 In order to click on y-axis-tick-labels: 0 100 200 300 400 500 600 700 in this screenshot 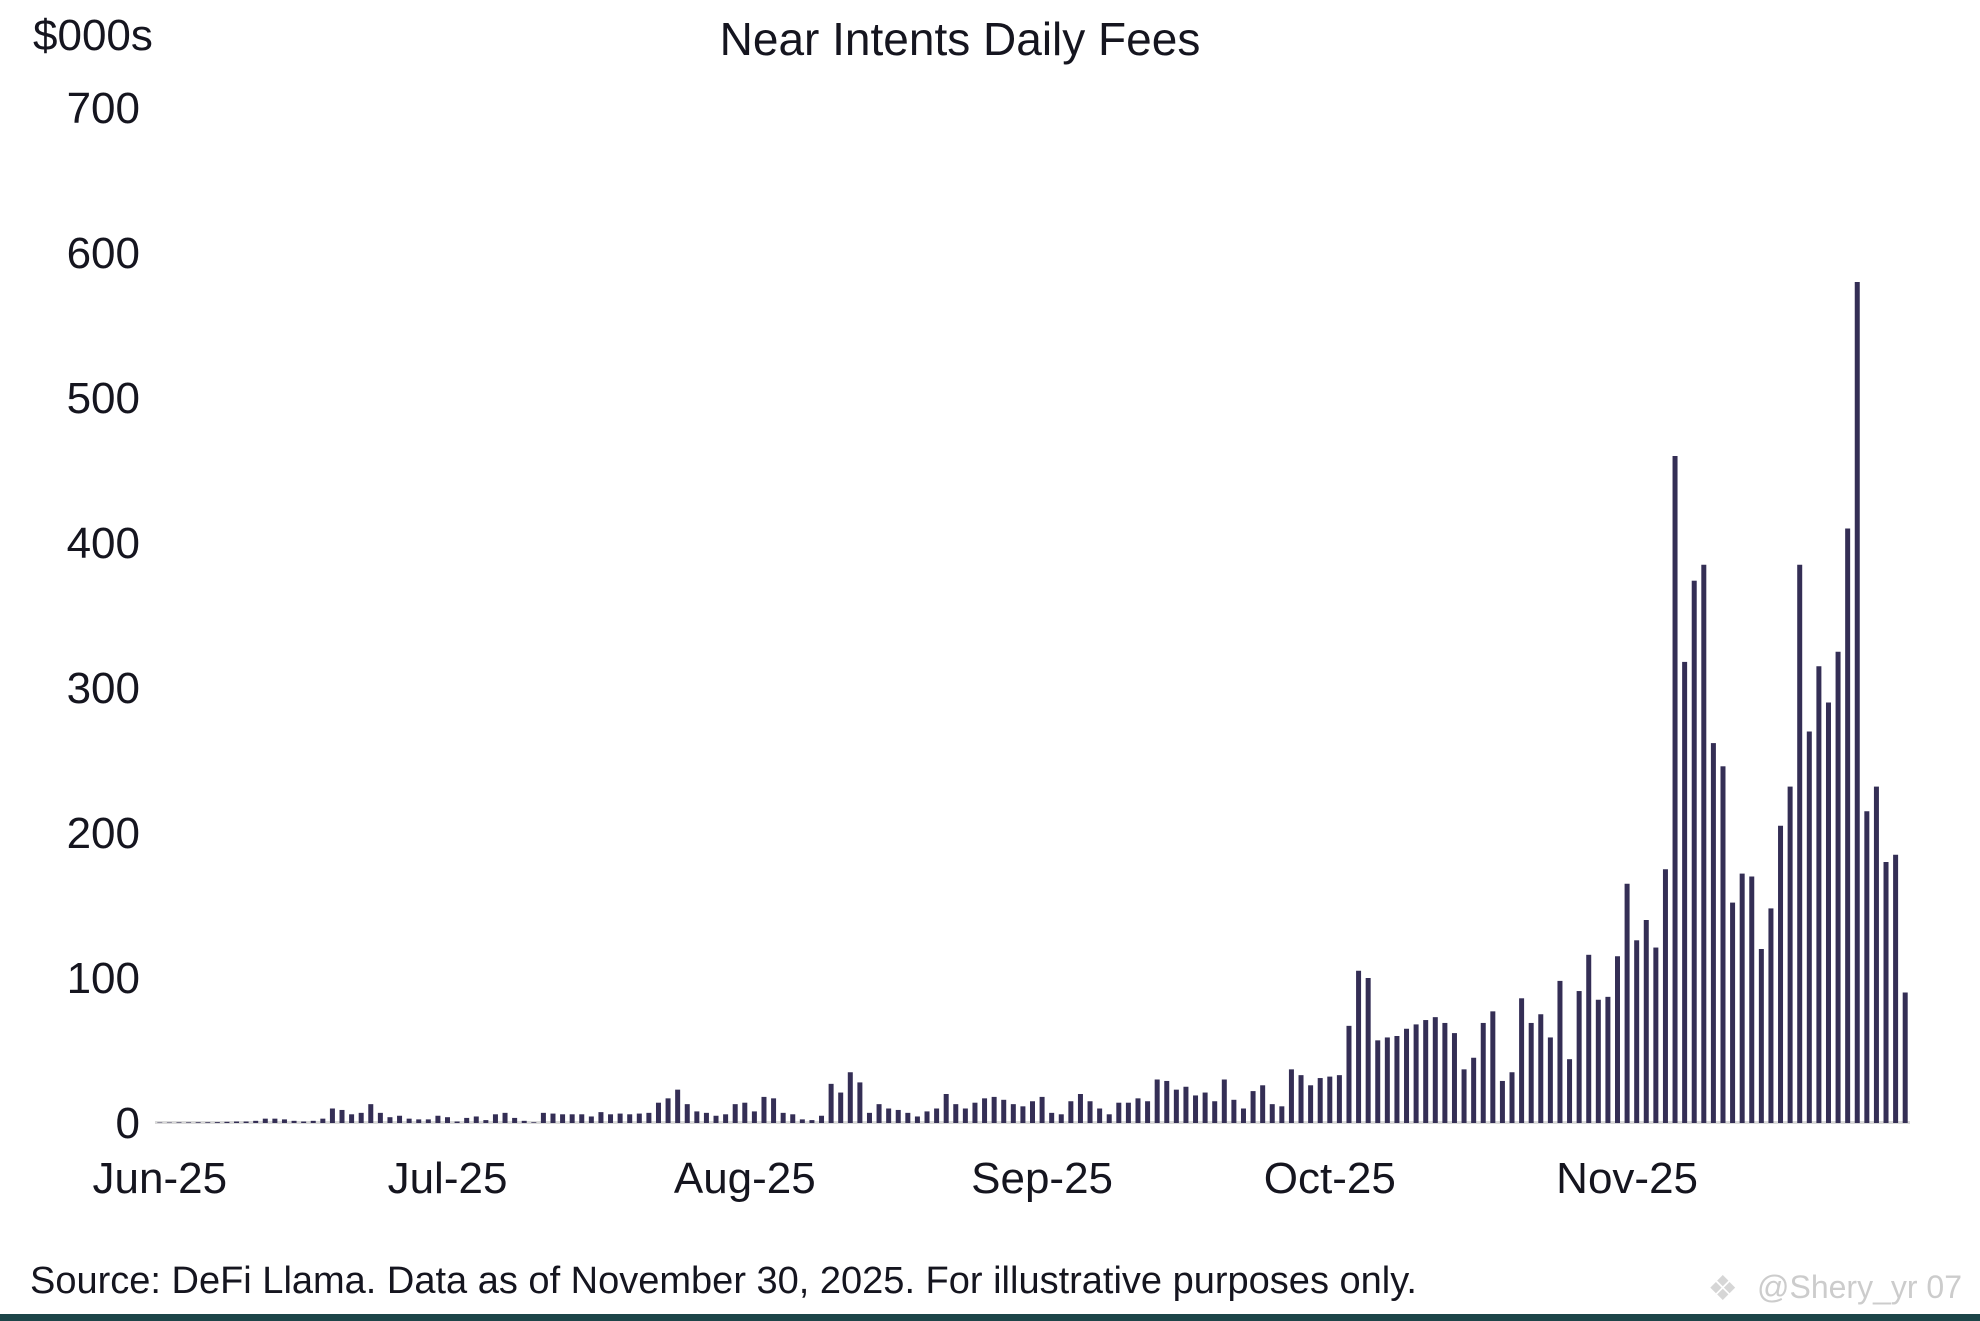, I will do `click(103, 616)`.